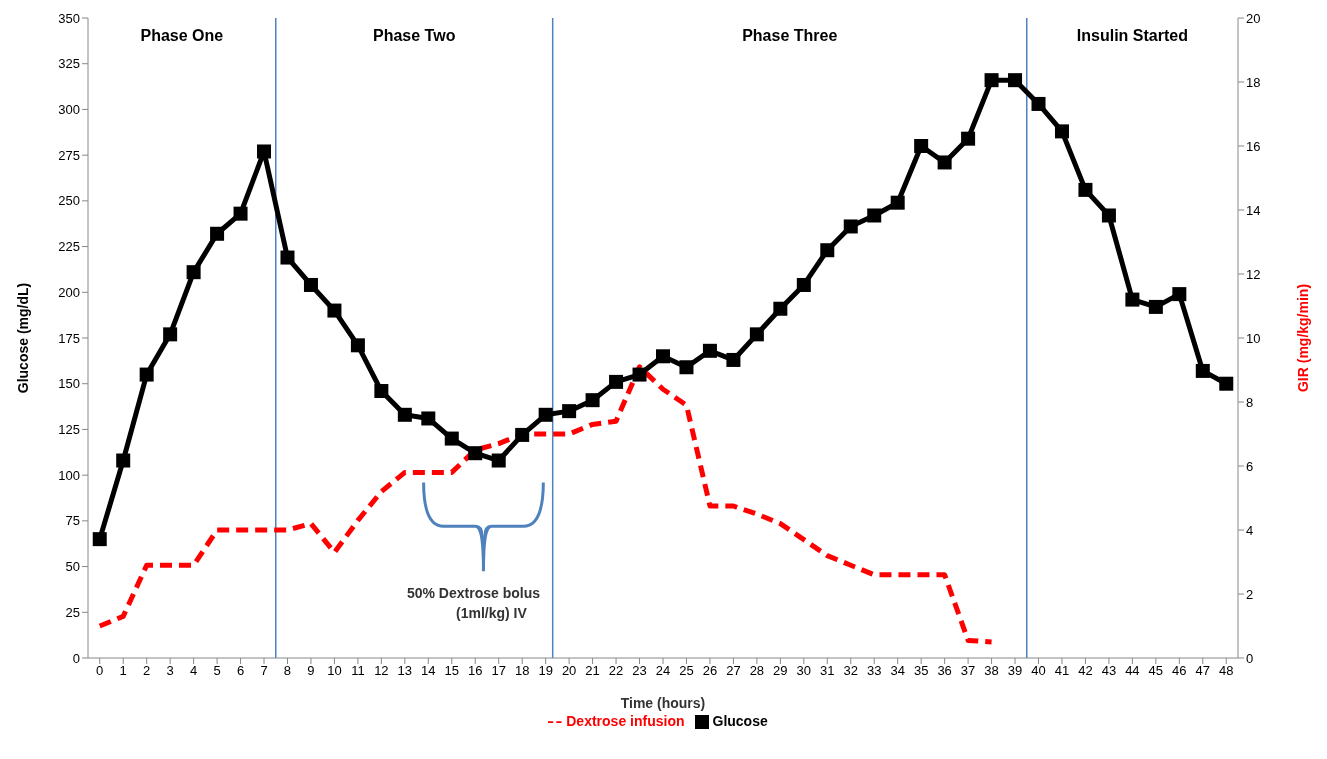 This screenshot has height=759, width=1327. What do you see at coordinates (311, 671) in the screenshot?
I see `x-tick-label: 9` at bounding box center [311, 671].